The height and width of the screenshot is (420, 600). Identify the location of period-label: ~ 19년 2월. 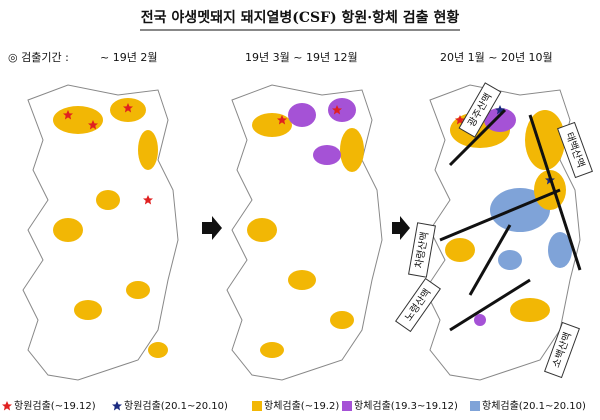
(128, 57).